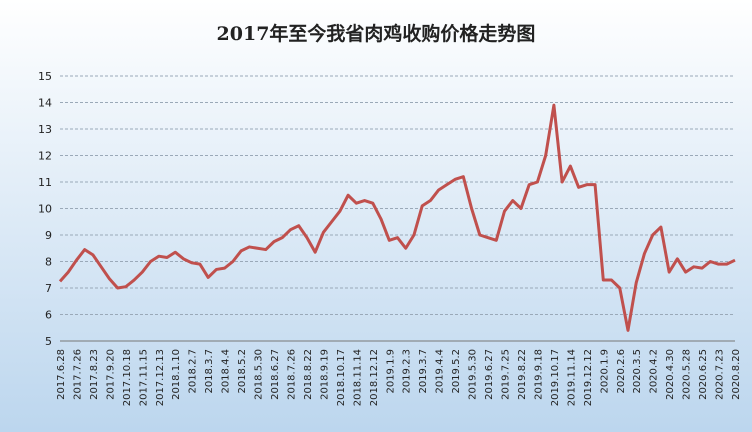 Image resolution: width=752 pixels, height=432 pixels. I want to click on x-tick-label: 2017.6.28, so click(61, 374).